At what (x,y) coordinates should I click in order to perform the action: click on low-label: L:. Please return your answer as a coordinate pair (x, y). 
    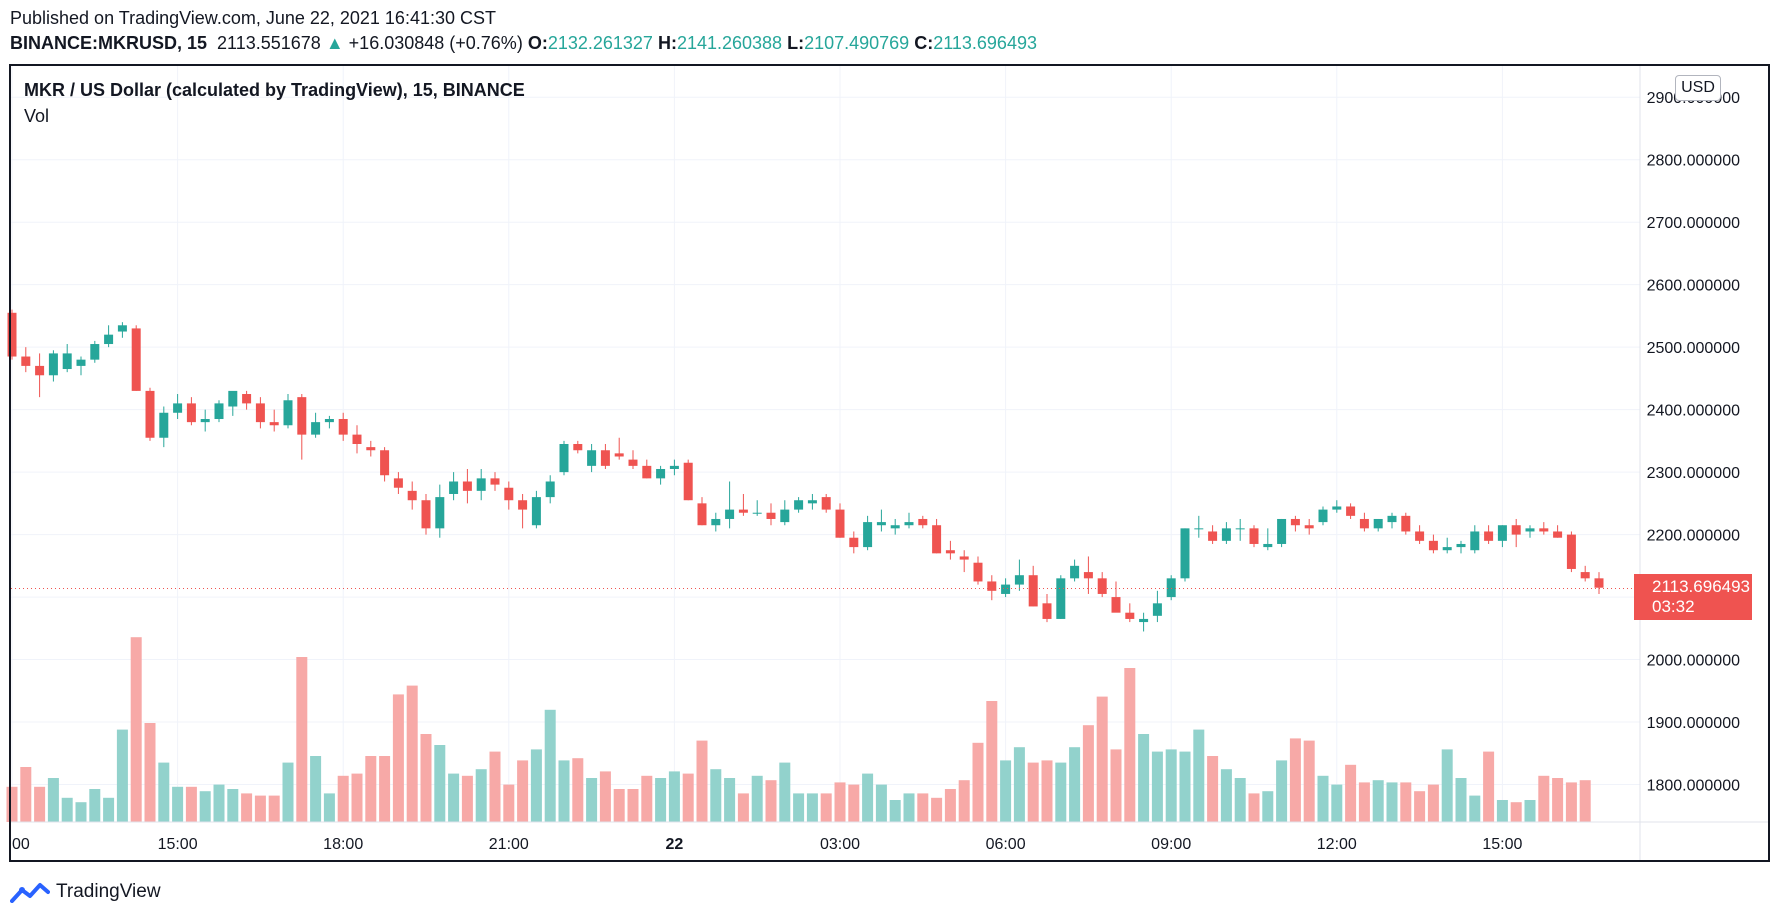
    Looking at the image, I should click on (796, 43).